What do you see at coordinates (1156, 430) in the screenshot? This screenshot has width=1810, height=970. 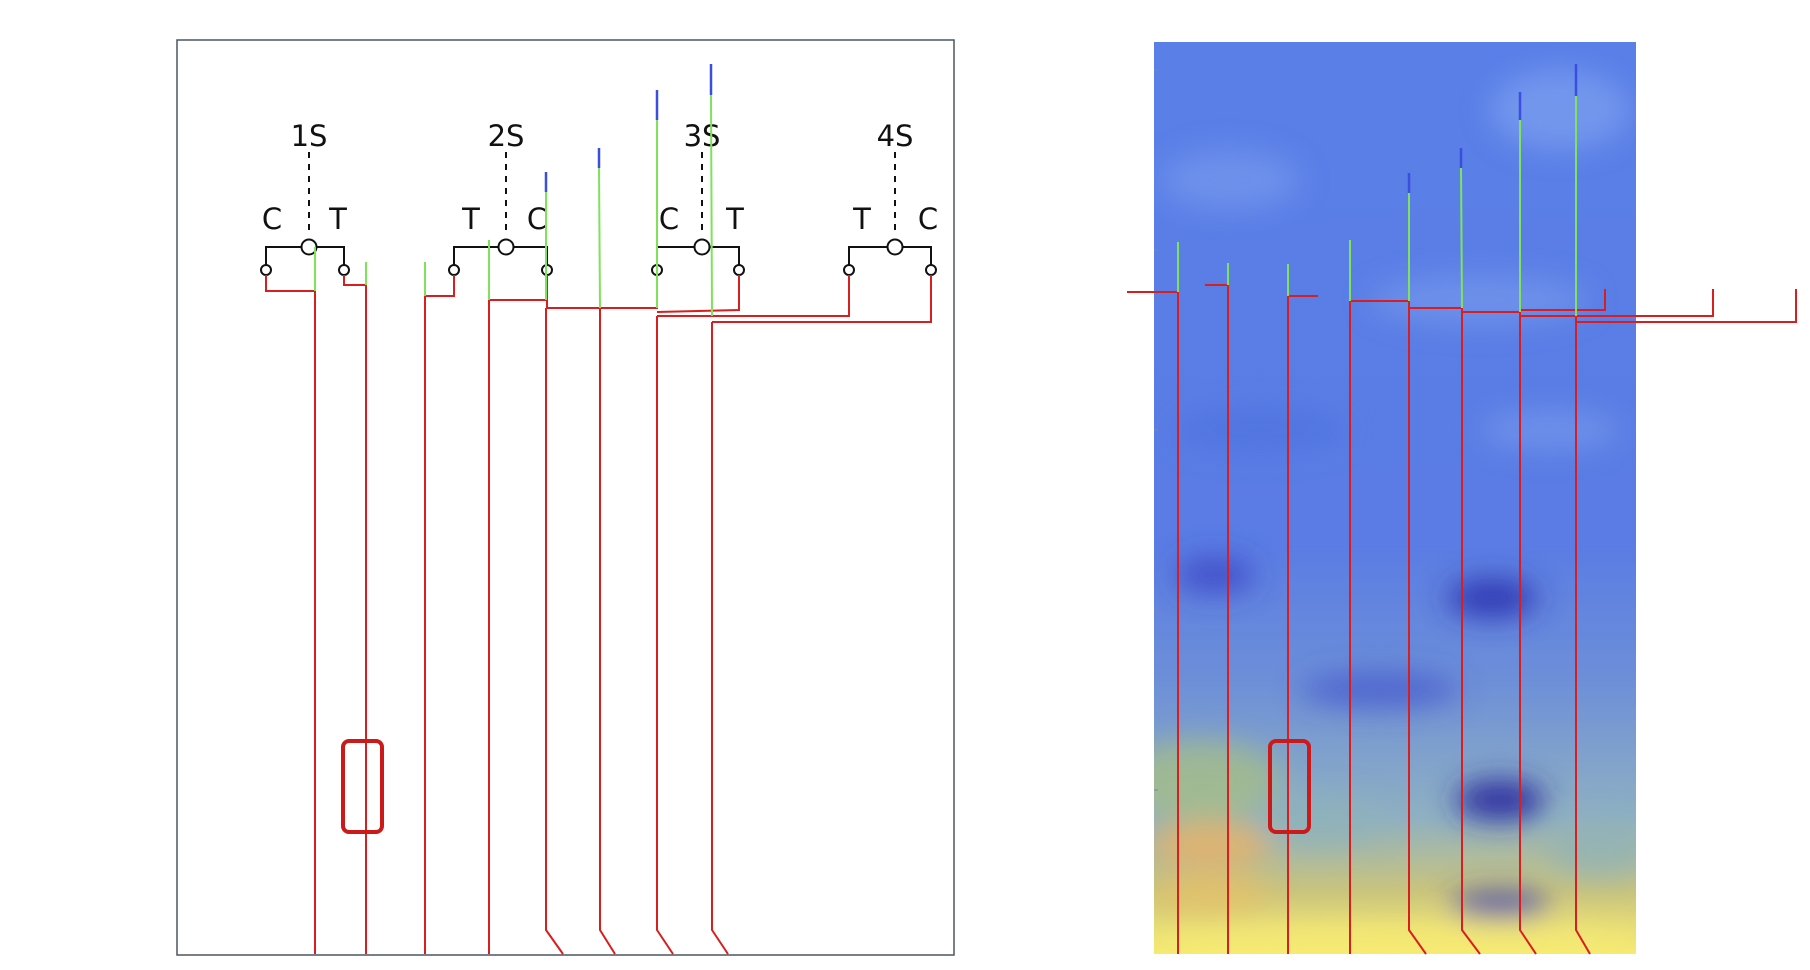 I see `heatmap-axis-ticks` at bounding box center [1156, 430].